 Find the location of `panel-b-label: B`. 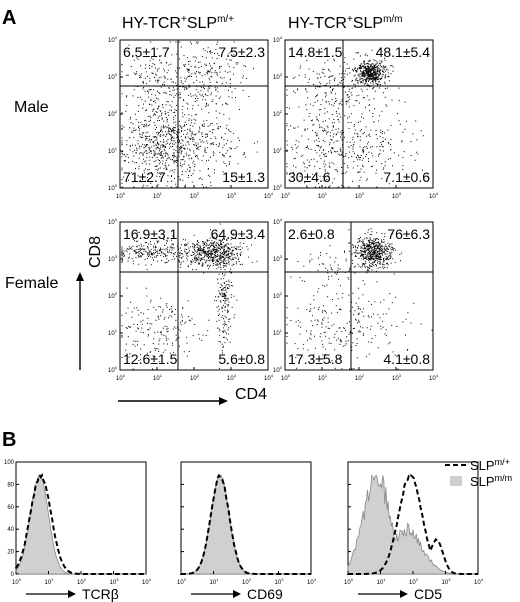

panel-b-label: B is located at coordinates (9, 440).